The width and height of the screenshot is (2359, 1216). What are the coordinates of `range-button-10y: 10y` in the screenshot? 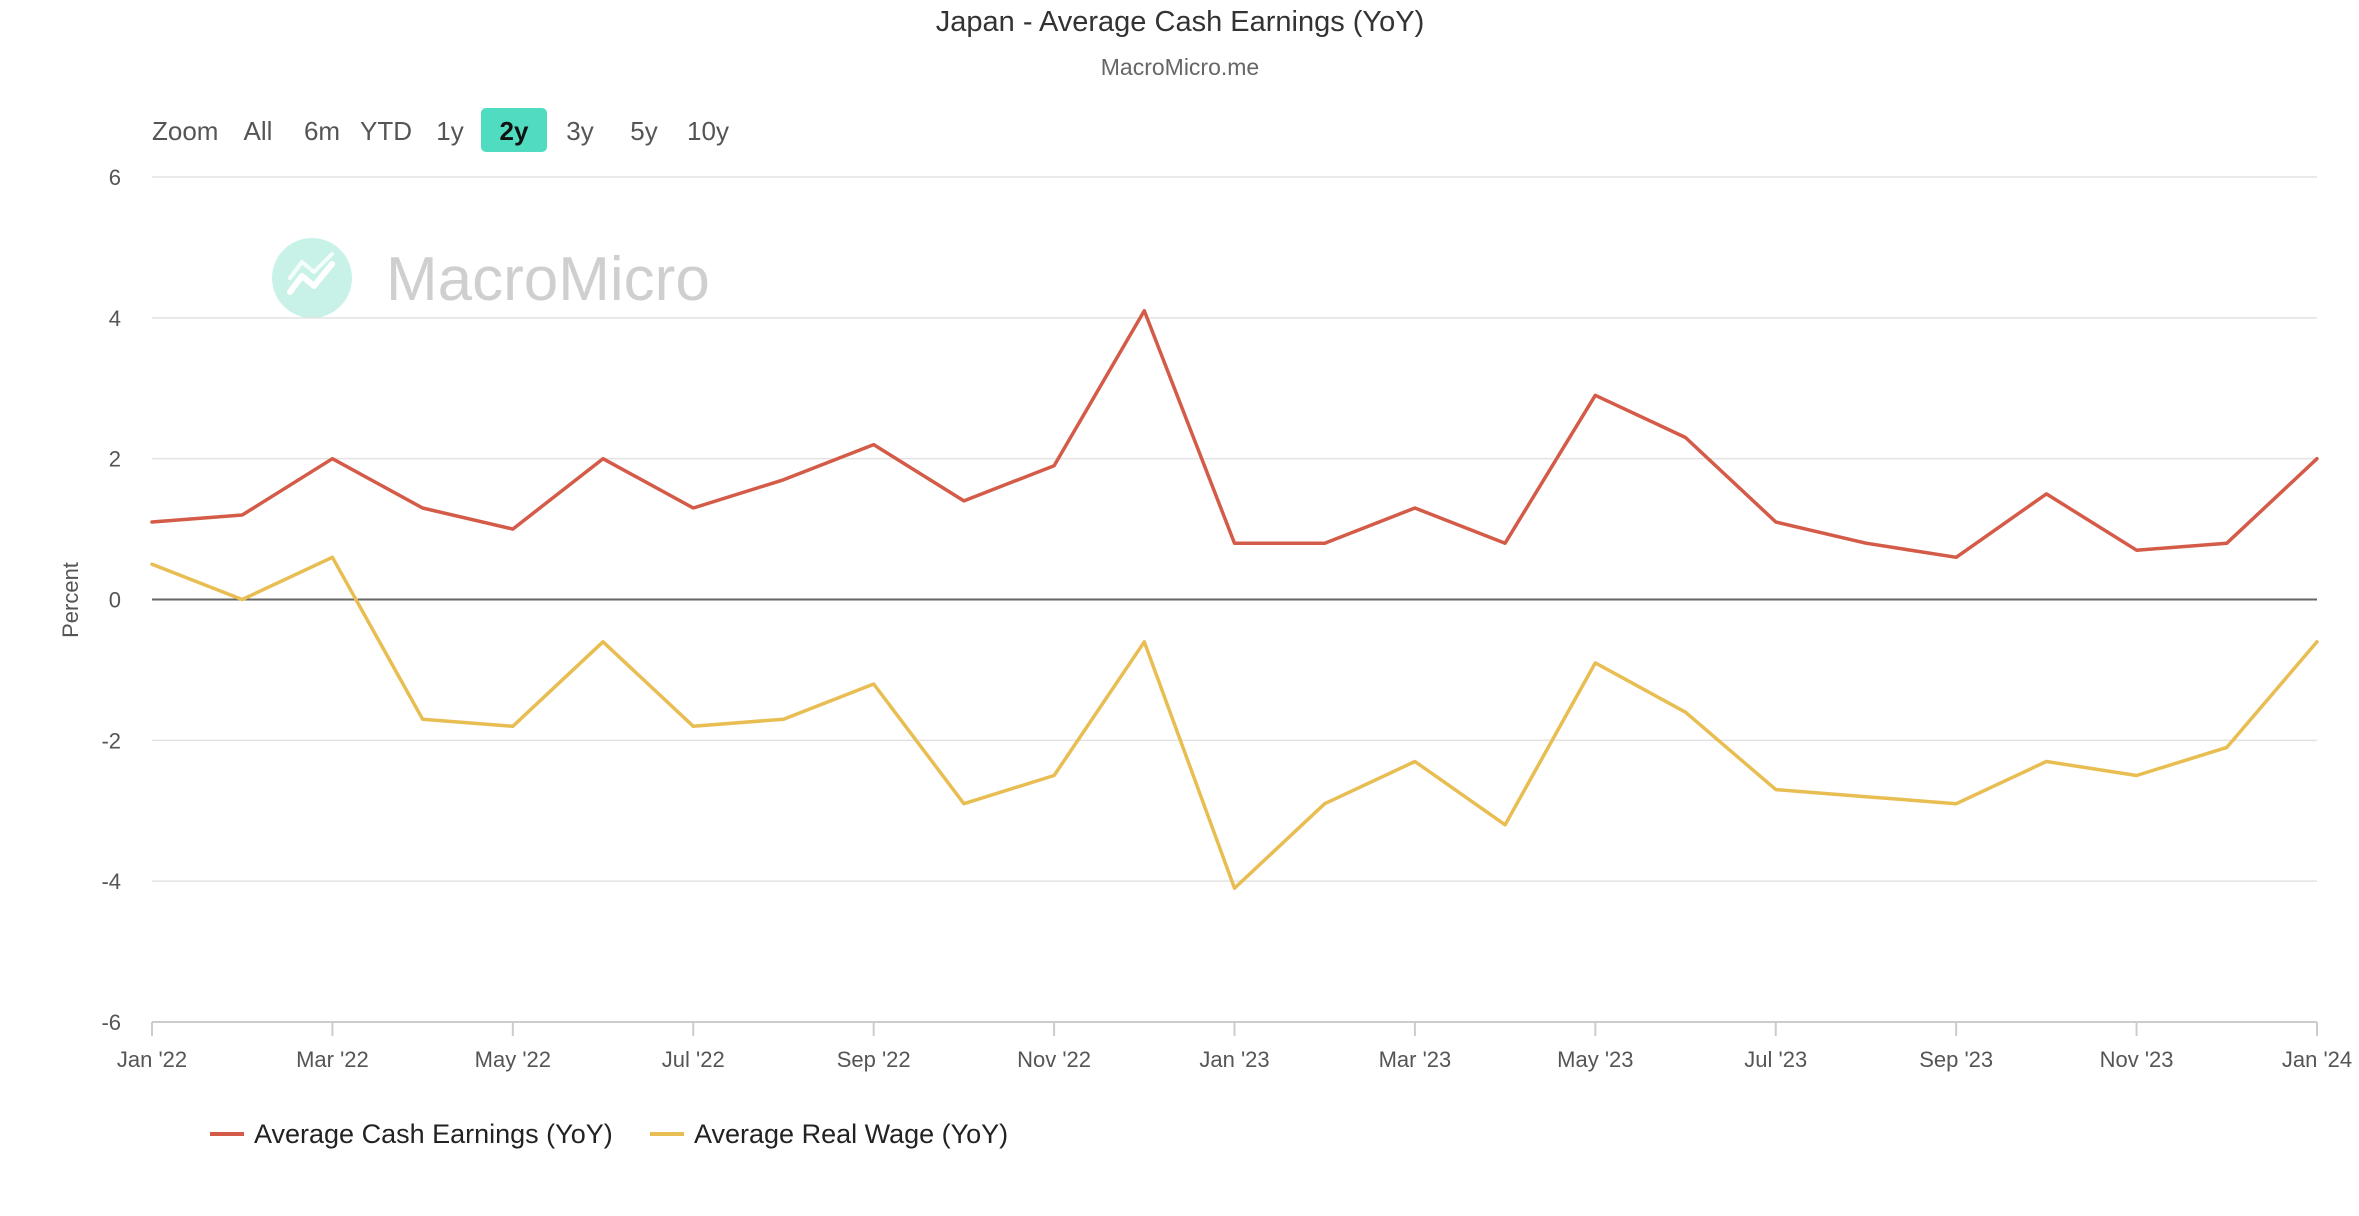 It's located at (708, 131).